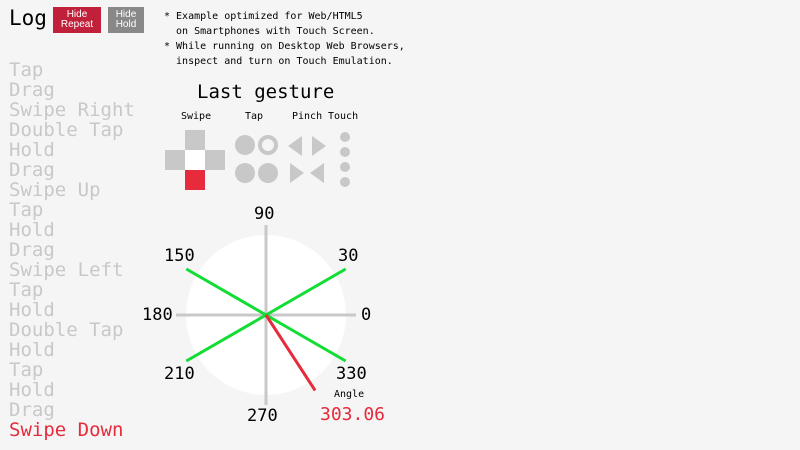 Image resolution: width=800 pixels, height=450 pixels. Describe the element at coordinates (126, 24) in the screenshot. I see `hide-hold-line2: Hold` at that location.